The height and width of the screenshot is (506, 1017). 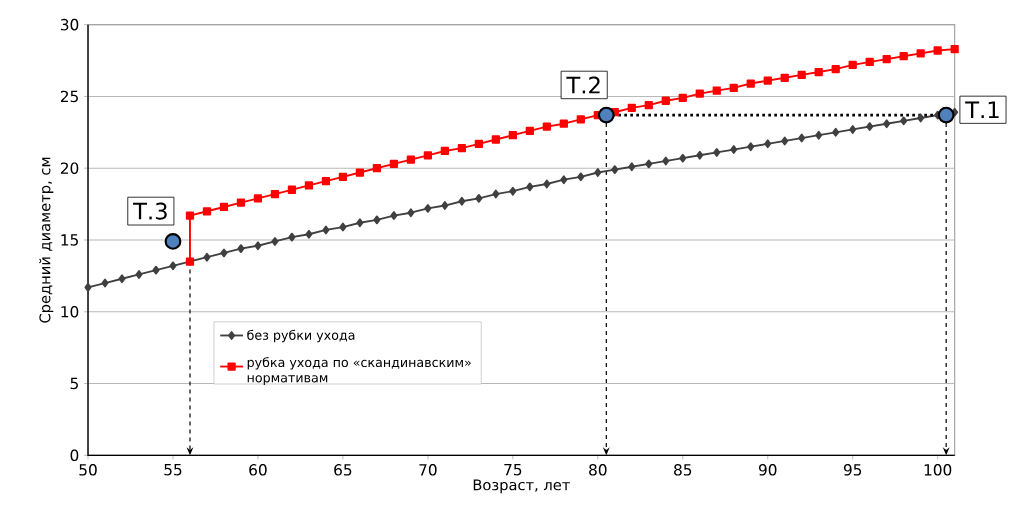 I want to click on x-tick-label: 60, so click(x=258, y=470).